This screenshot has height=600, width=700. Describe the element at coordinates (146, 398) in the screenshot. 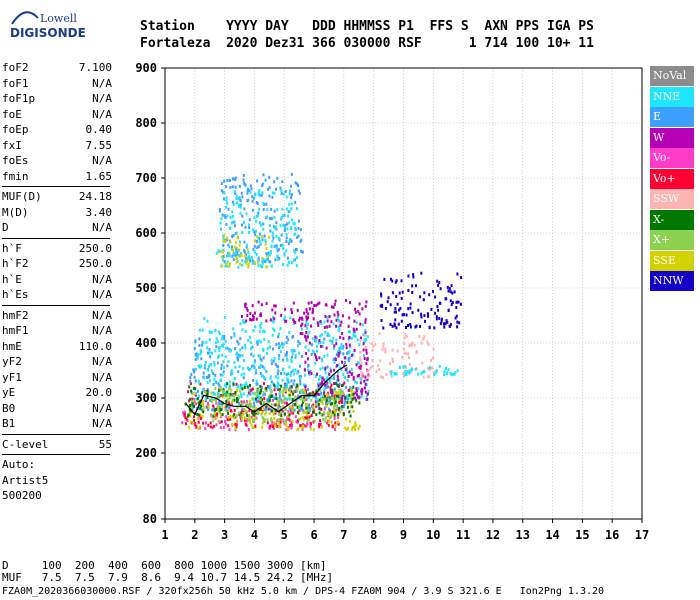

I see `y-tick-label: 300` at that location.